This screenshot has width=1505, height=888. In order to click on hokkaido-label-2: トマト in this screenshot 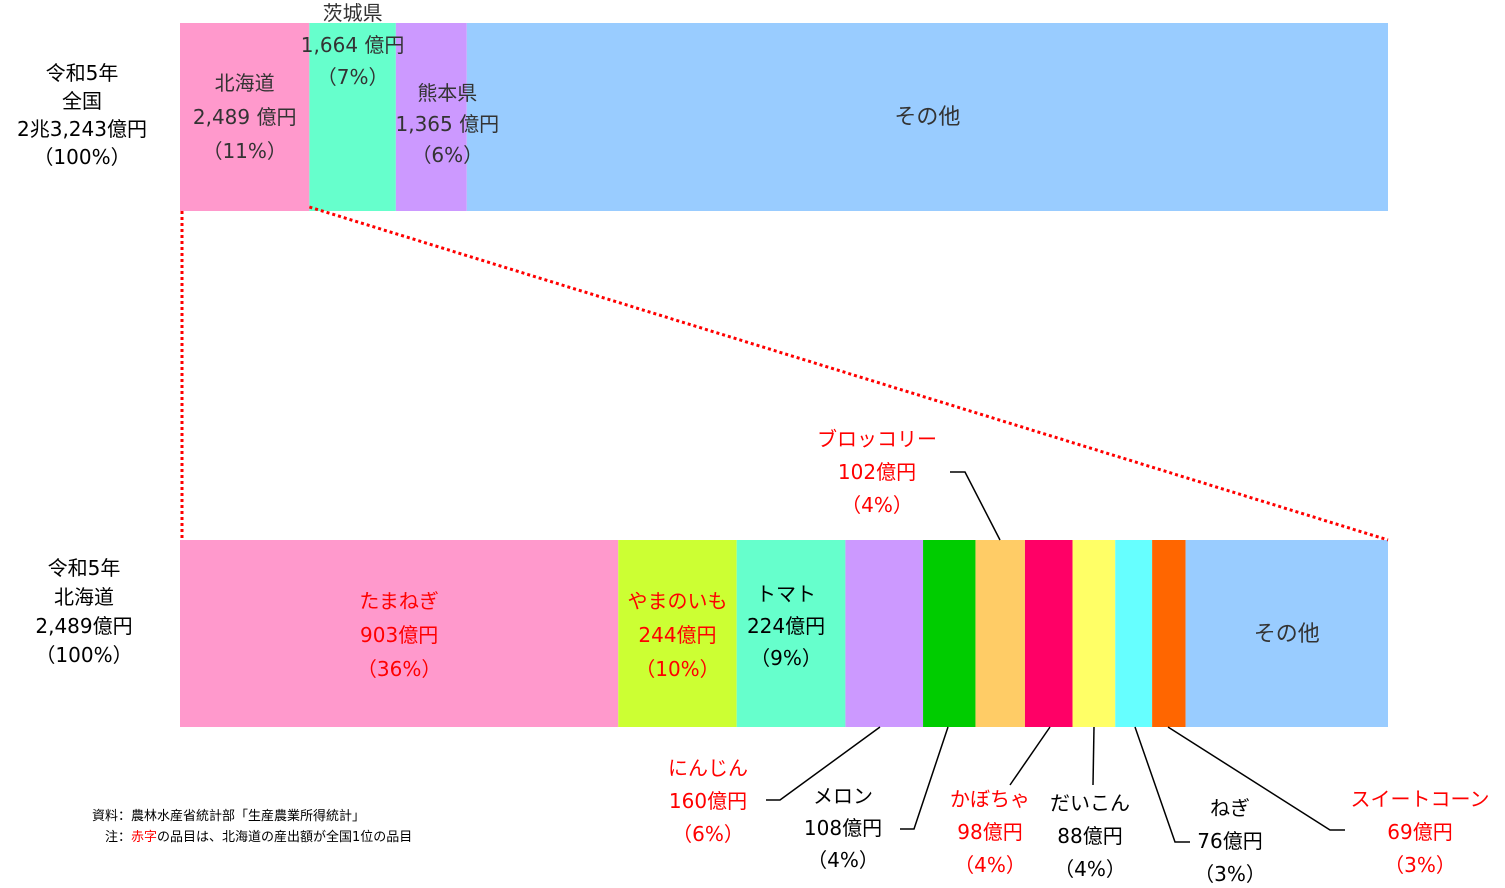, I will do `click(786, 594)`.